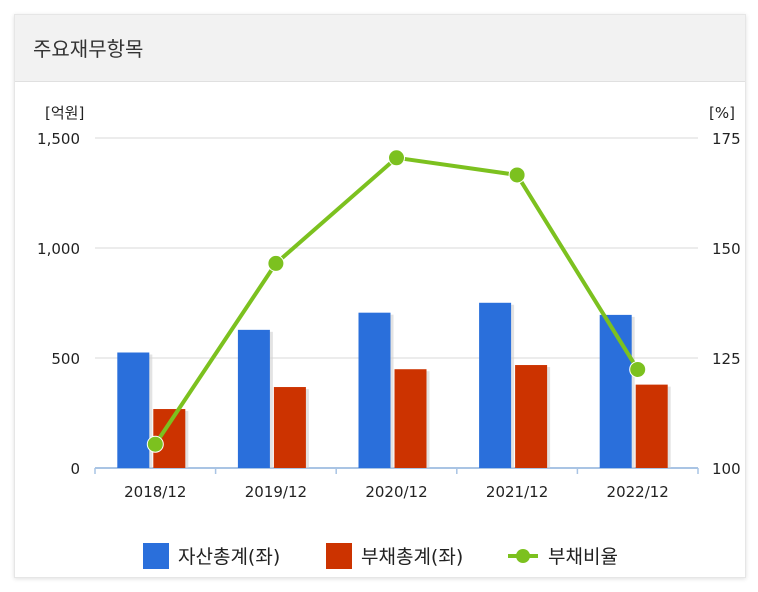 This screenshot has width=758, height=592. Describe the element at coordinates (726, 469) in the screenshot. I see `right-tick-label: 100` at that location.